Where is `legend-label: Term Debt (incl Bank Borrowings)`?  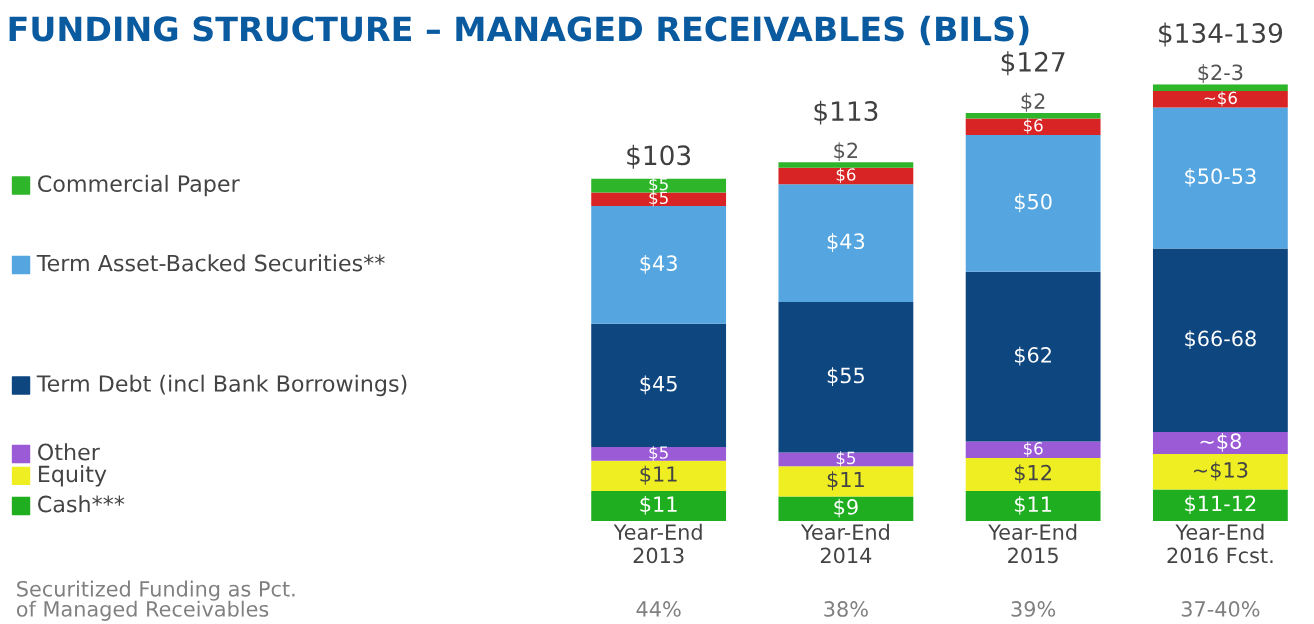
legend-label: Term Debt (incl Bank Borrowings) is located at coordinates (221, 385).